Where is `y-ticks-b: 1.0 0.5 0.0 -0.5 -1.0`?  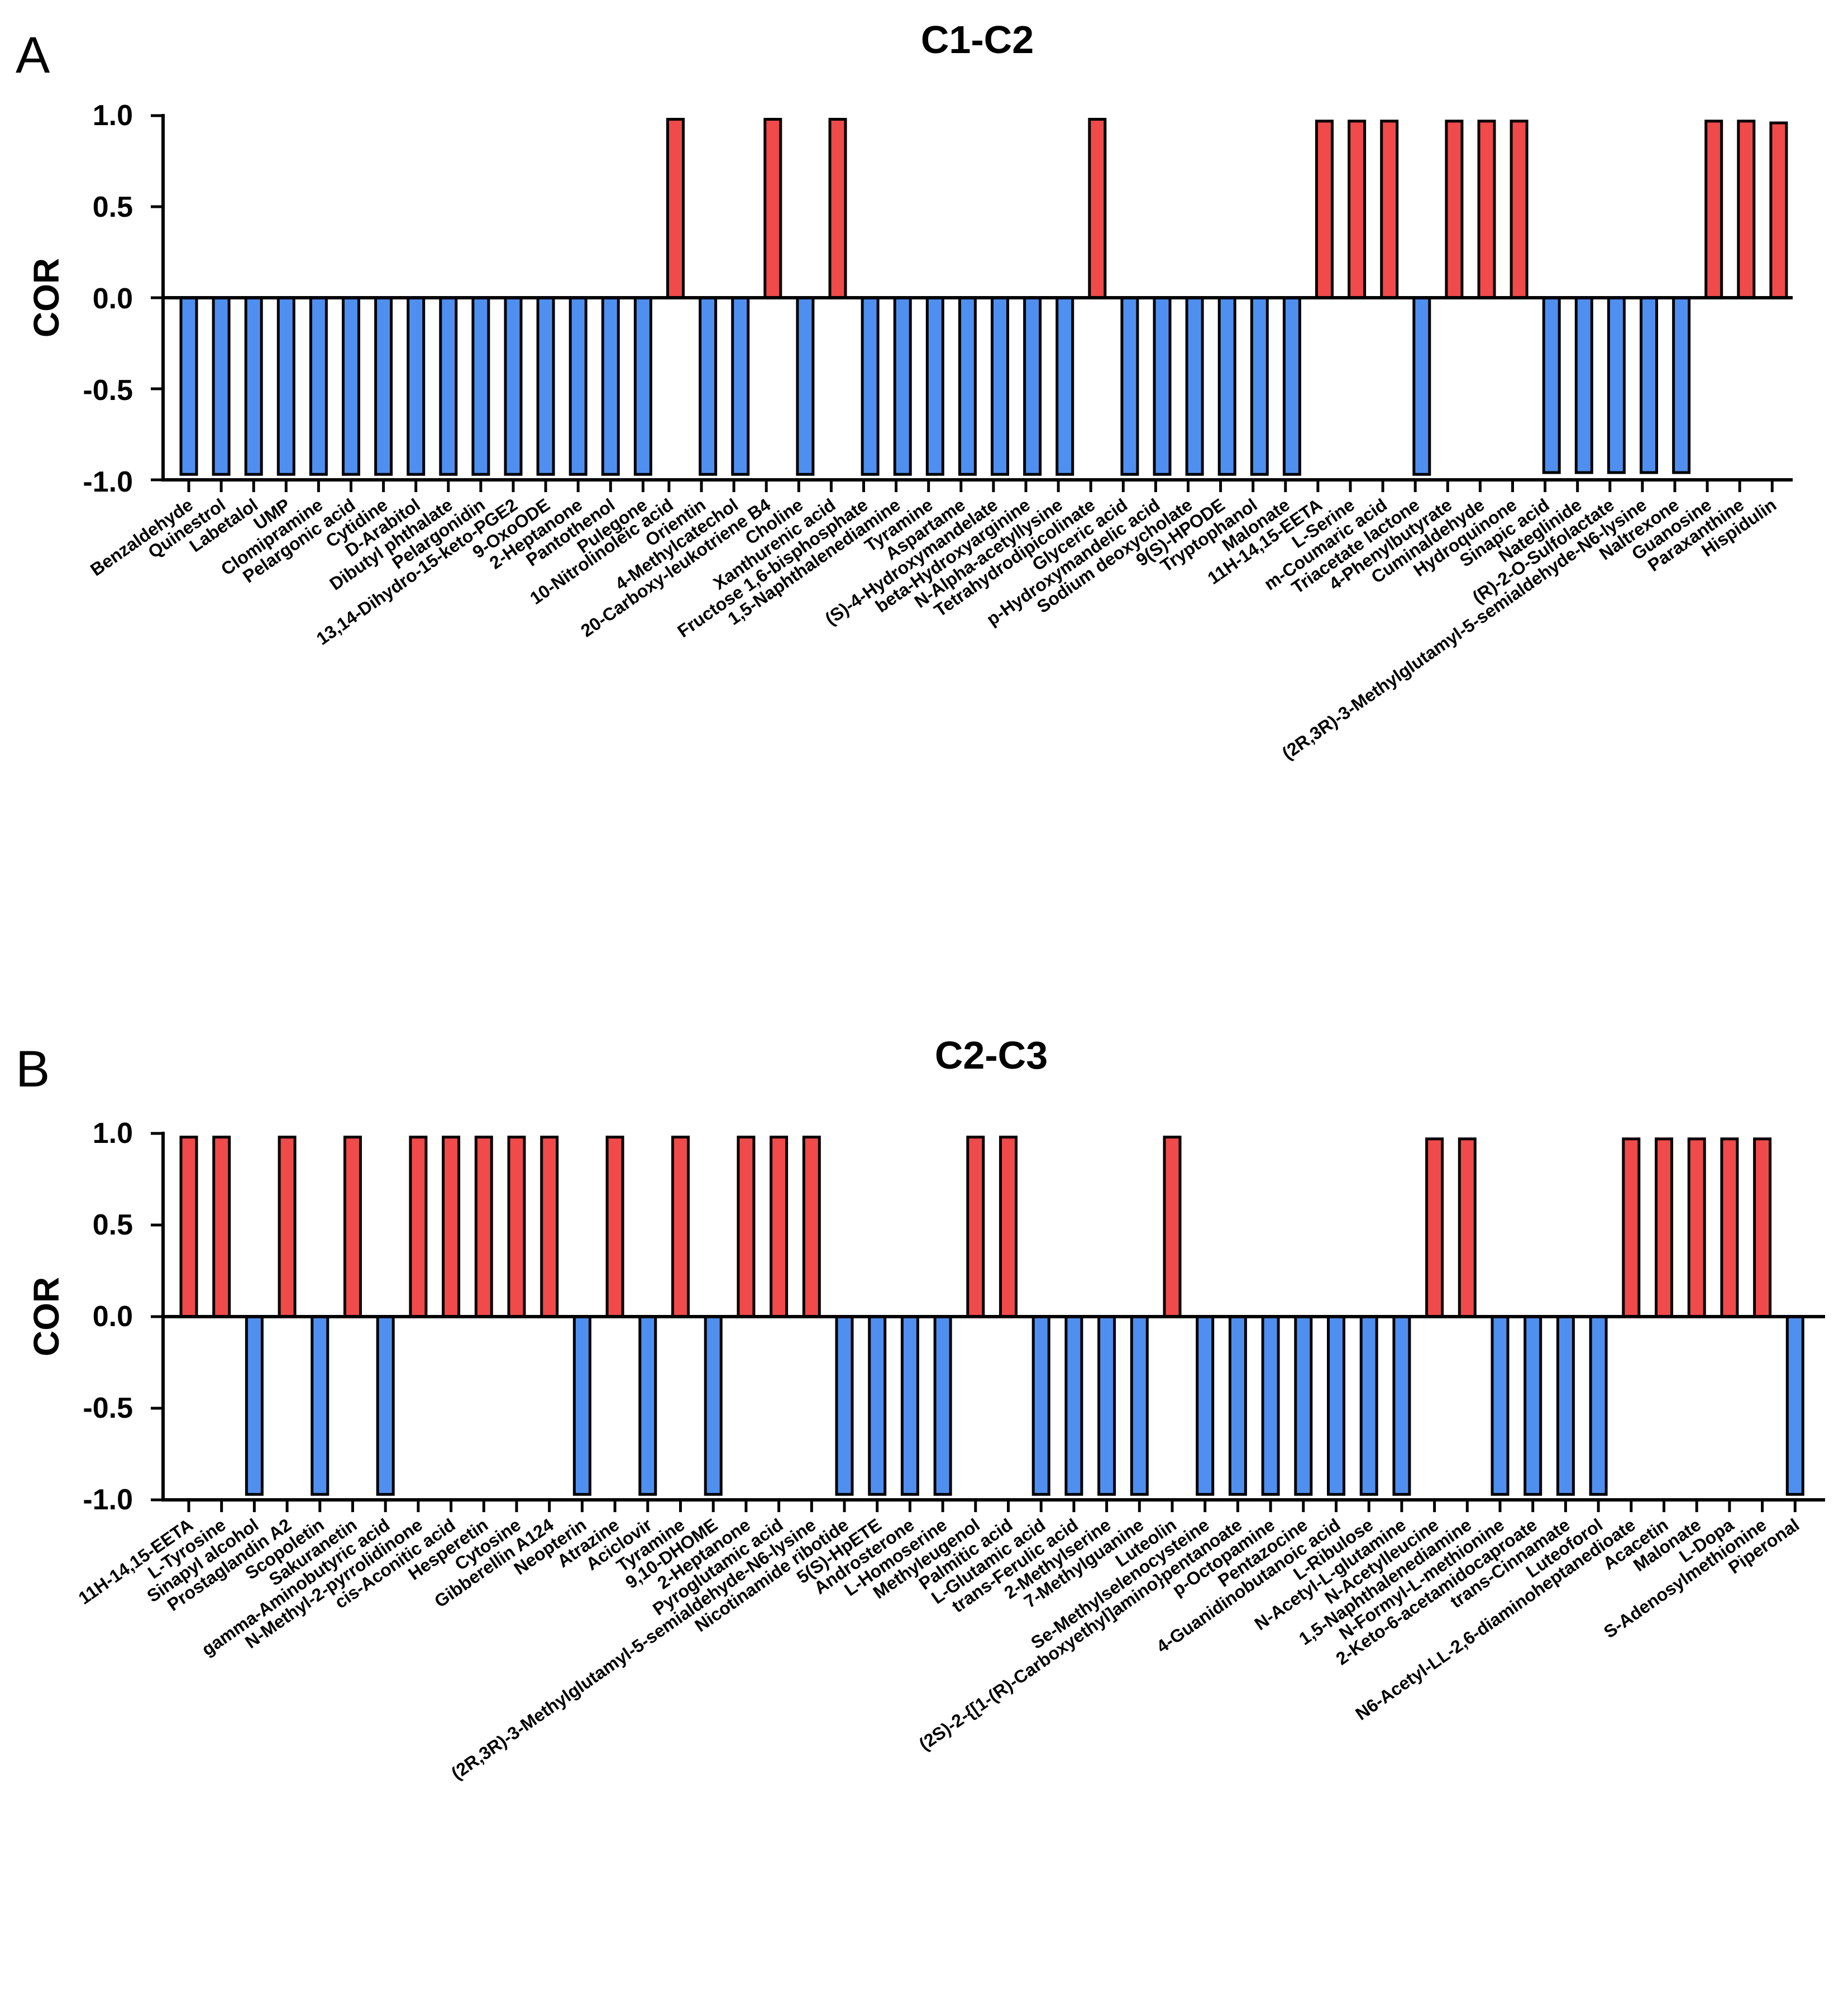 y-ticks-b: 1.0 0.5 0.0 -0.5 -1.0 is located at coordinates (108, 1316).